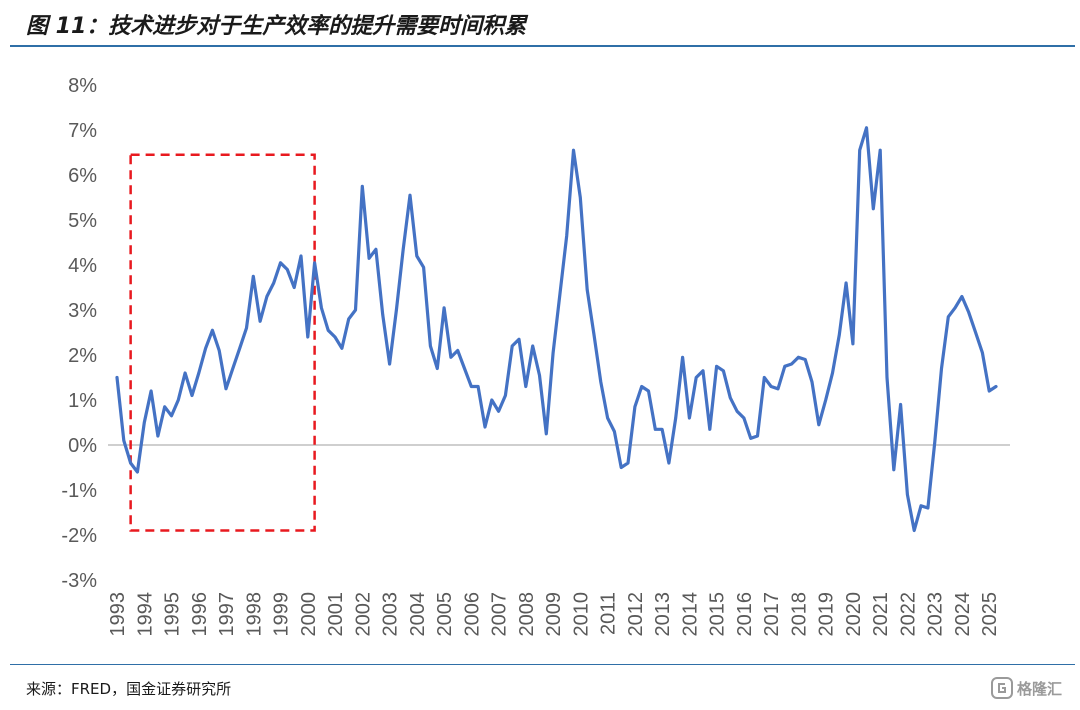 Image resolution: width=1080 pixels, height=710 pixels. I want to click on watermark-logo-icon, so click(1001, 688).